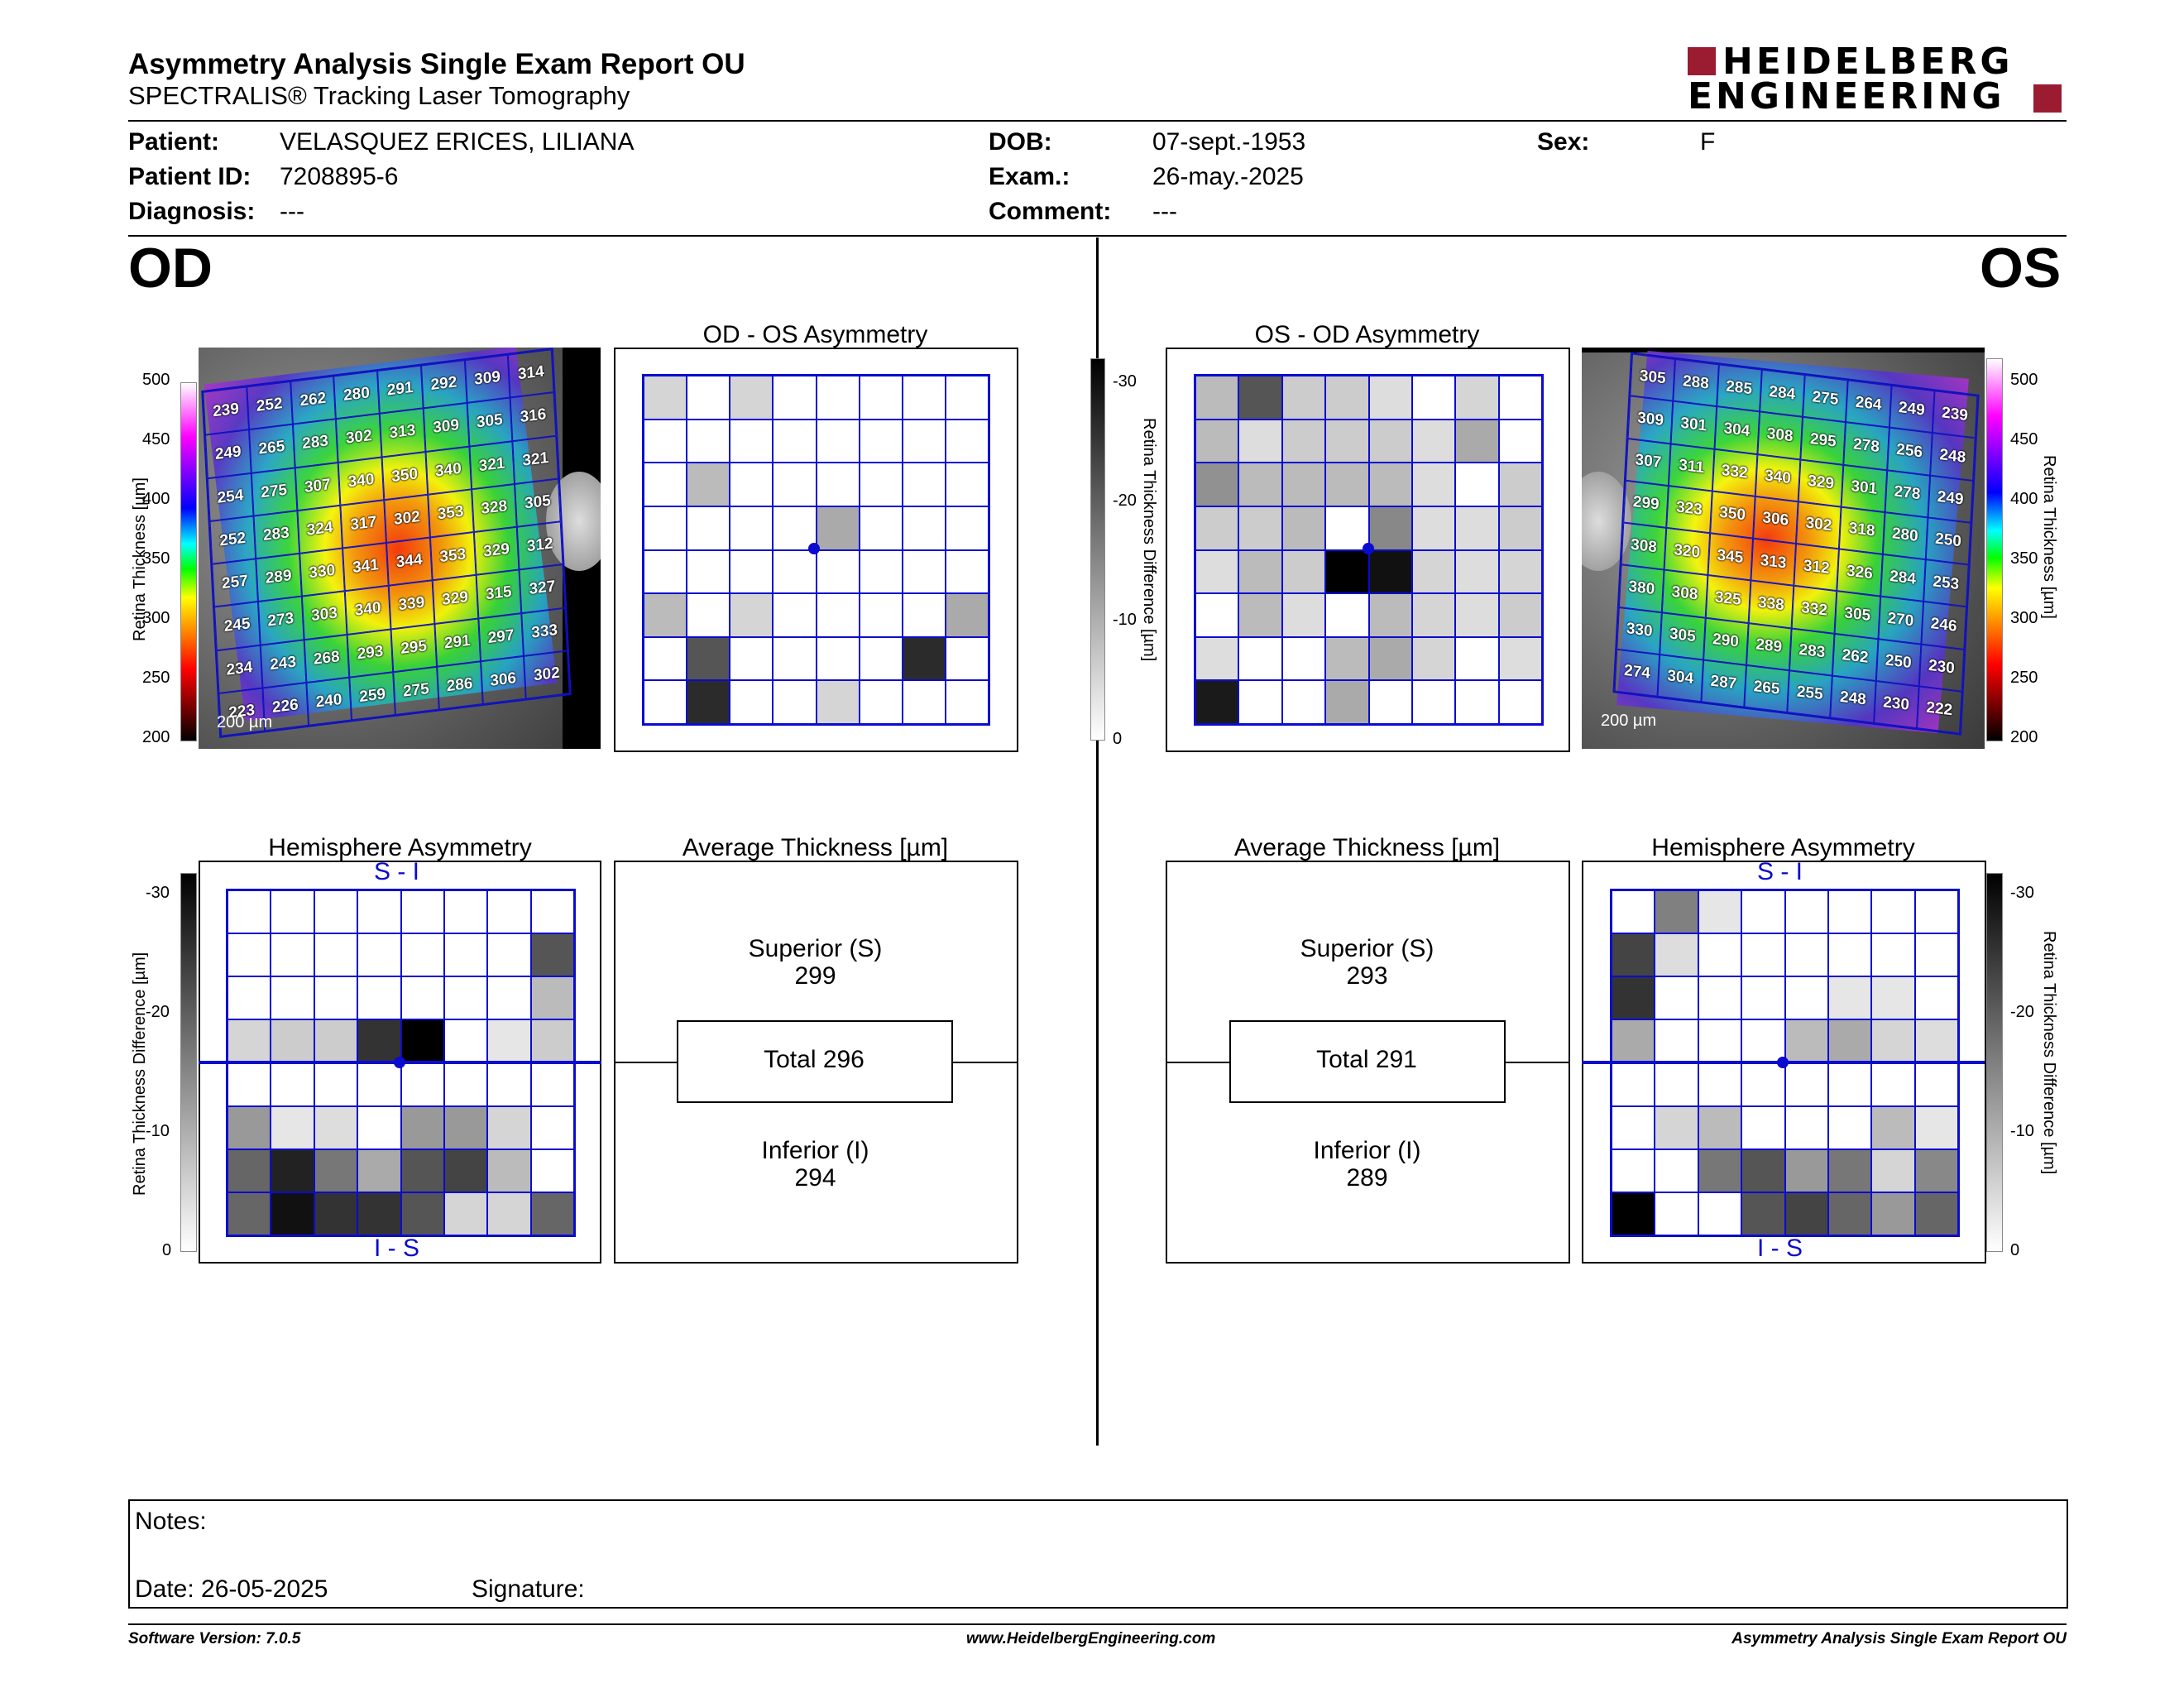 This screenshot has height=1688, width=2184. What do you see at coordinates (1696, 382) in the screenshot?
I see `os-thickness-cell: 288` at bounding box center [1696, 382].